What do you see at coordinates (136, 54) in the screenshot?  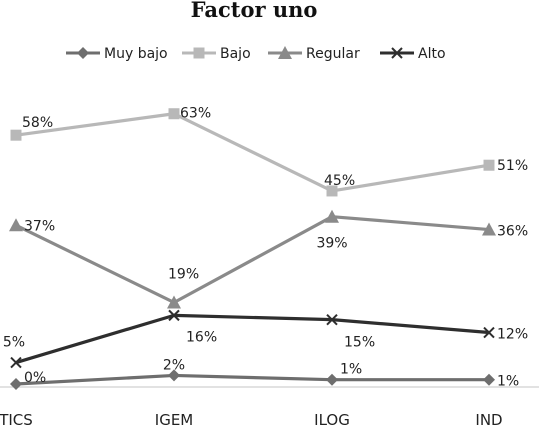 I see `legend-label: Muy bajo` at bounding box center [136, 54].